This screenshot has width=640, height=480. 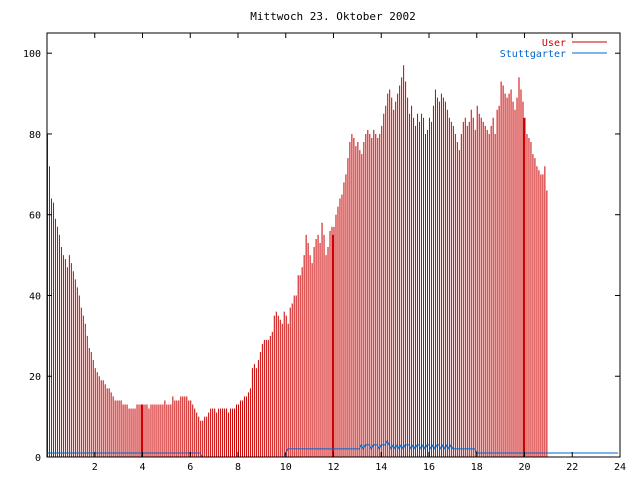 I want to click on x-tick-label: 2, so click(x=95, y=467).